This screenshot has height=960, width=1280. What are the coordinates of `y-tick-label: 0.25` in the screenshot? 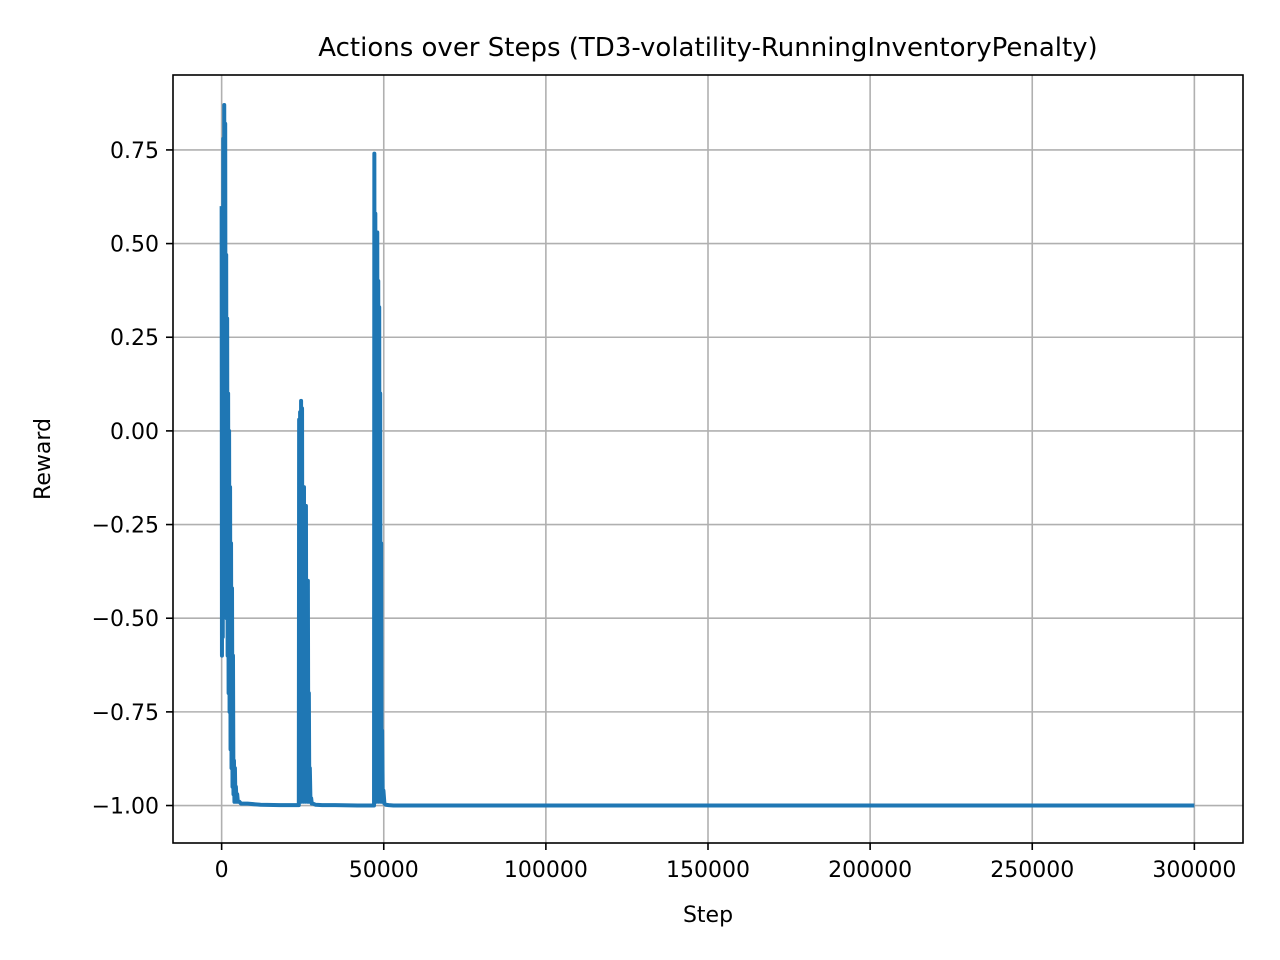 It's located at (134, 338).